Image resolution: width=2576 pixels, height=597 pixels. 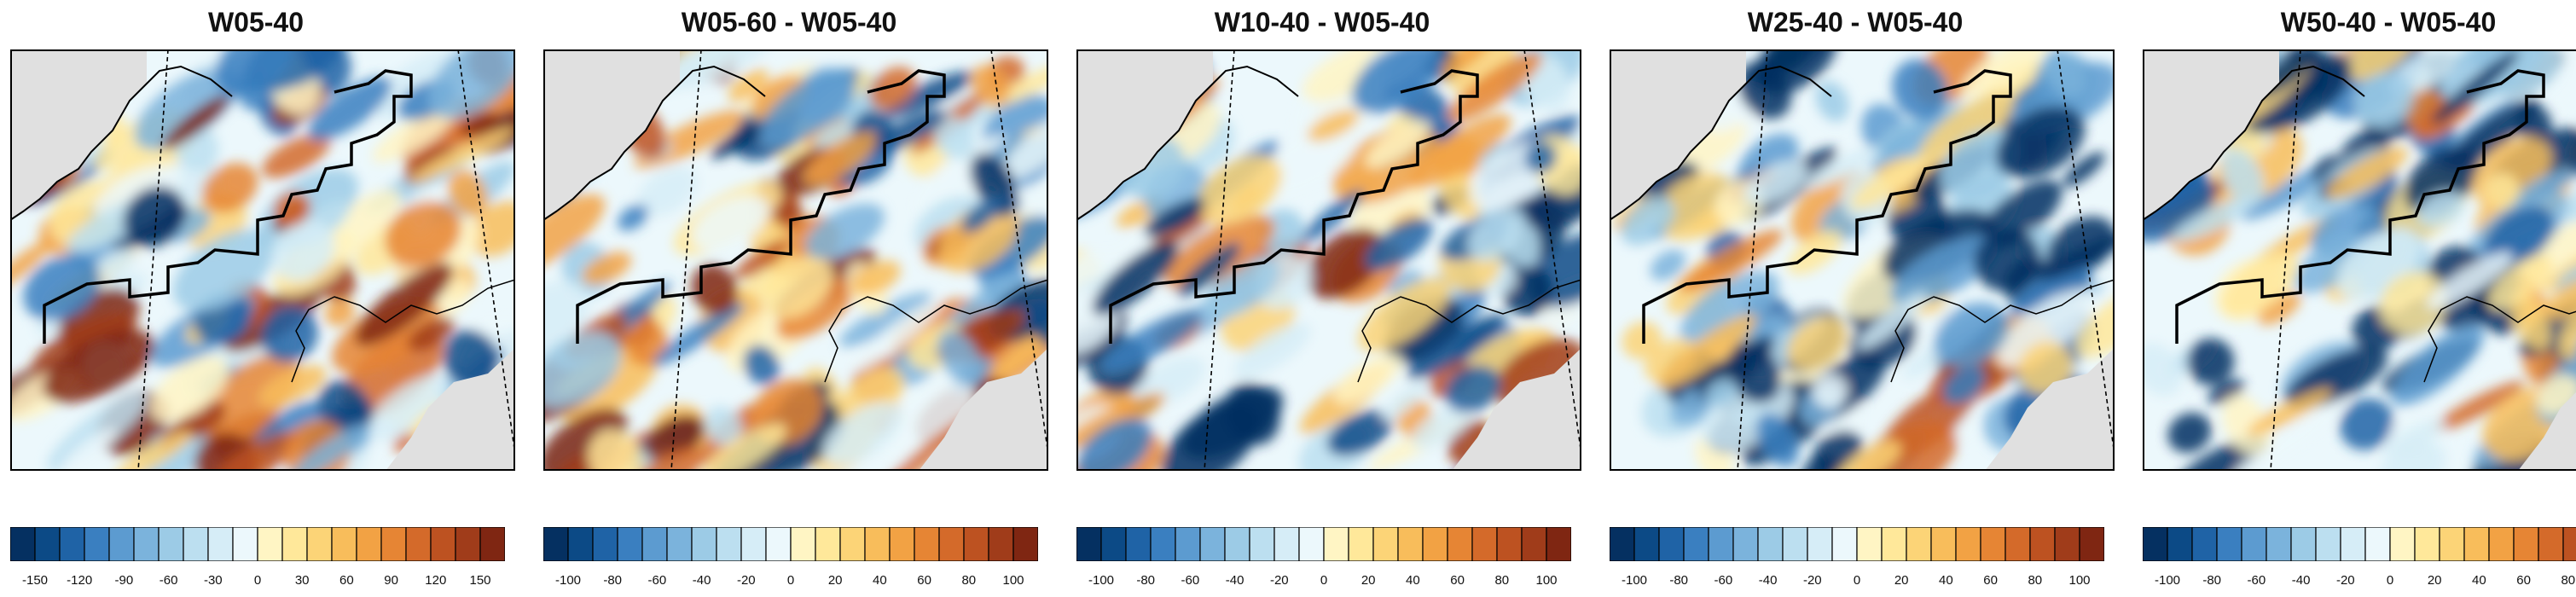 What do you see at coordinates (1101, 580) in the screenshot?
I see `colorbar-tick-label: -100` at bounding box center [1101, 580].